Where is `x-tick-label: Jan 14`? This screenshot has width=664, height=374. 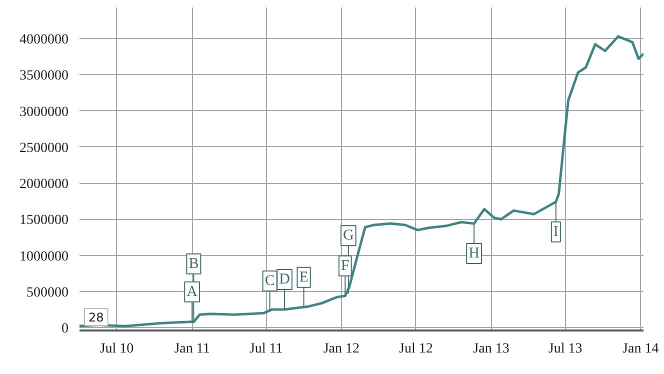
x-tick-label: Jan 14 is located at coordinates (640, 349).